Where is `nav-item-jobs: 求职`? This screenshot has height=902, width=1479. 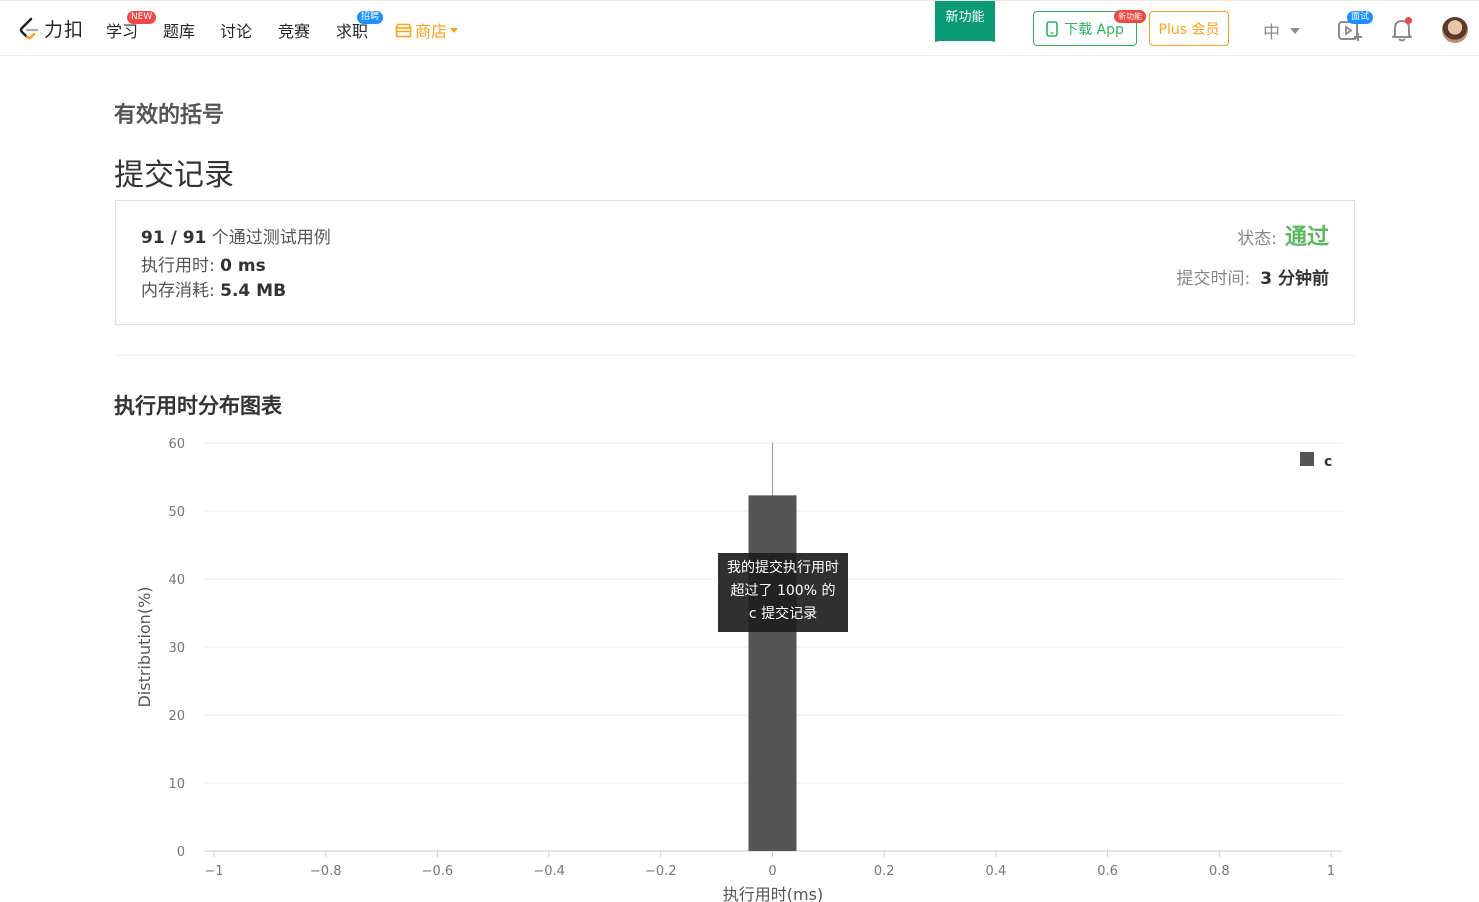
nav-item-jobs: 求职 is located at coordinates (352, 31).